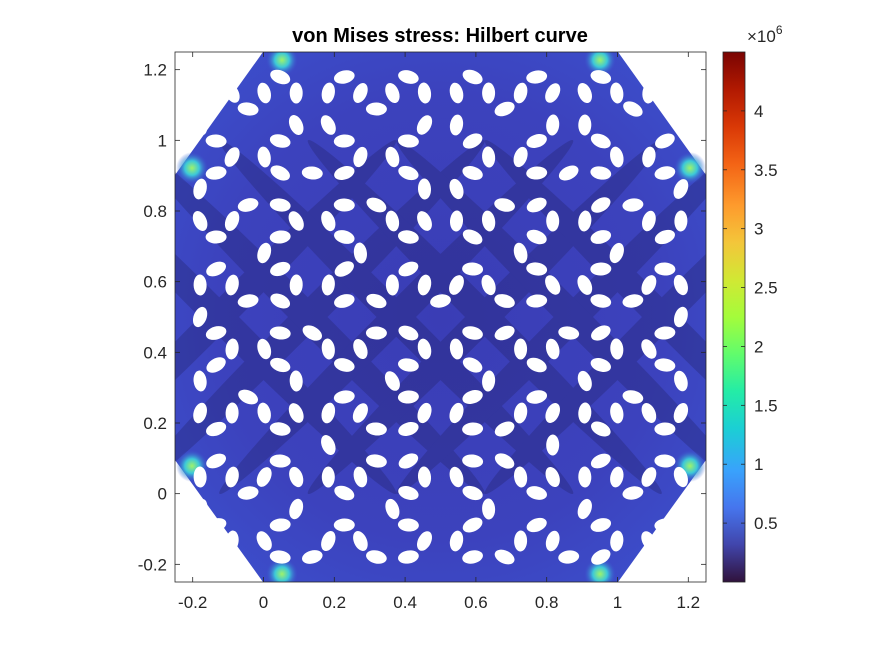 This screenshot has width=875, height=656. I want to click on y-tick-label: -0.2, so click(152, 564).